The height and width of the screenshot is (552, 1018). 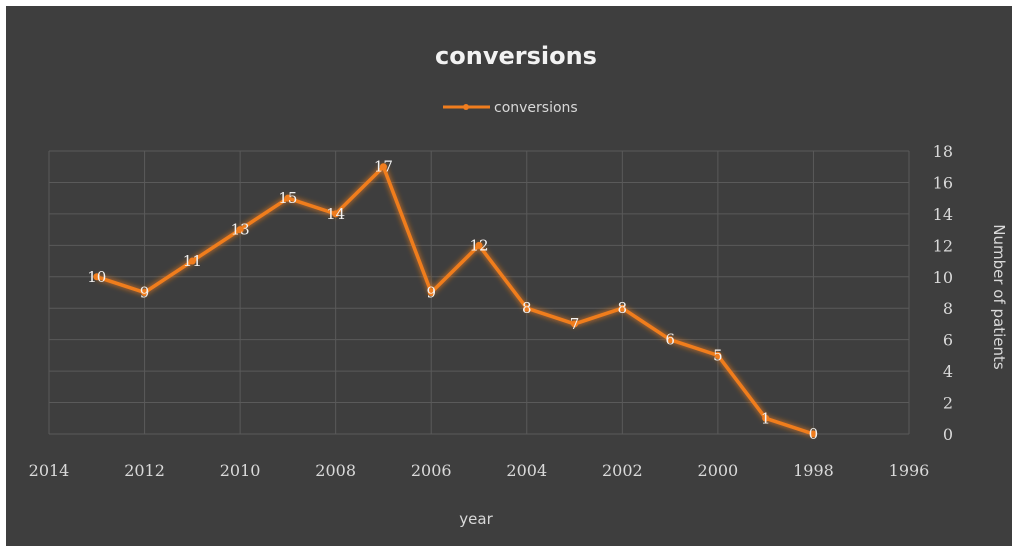 What do you see at coordinates (526, 470) in the screenshot?
I see `x-tick-label: 2004` at bounding box center [526, 470].